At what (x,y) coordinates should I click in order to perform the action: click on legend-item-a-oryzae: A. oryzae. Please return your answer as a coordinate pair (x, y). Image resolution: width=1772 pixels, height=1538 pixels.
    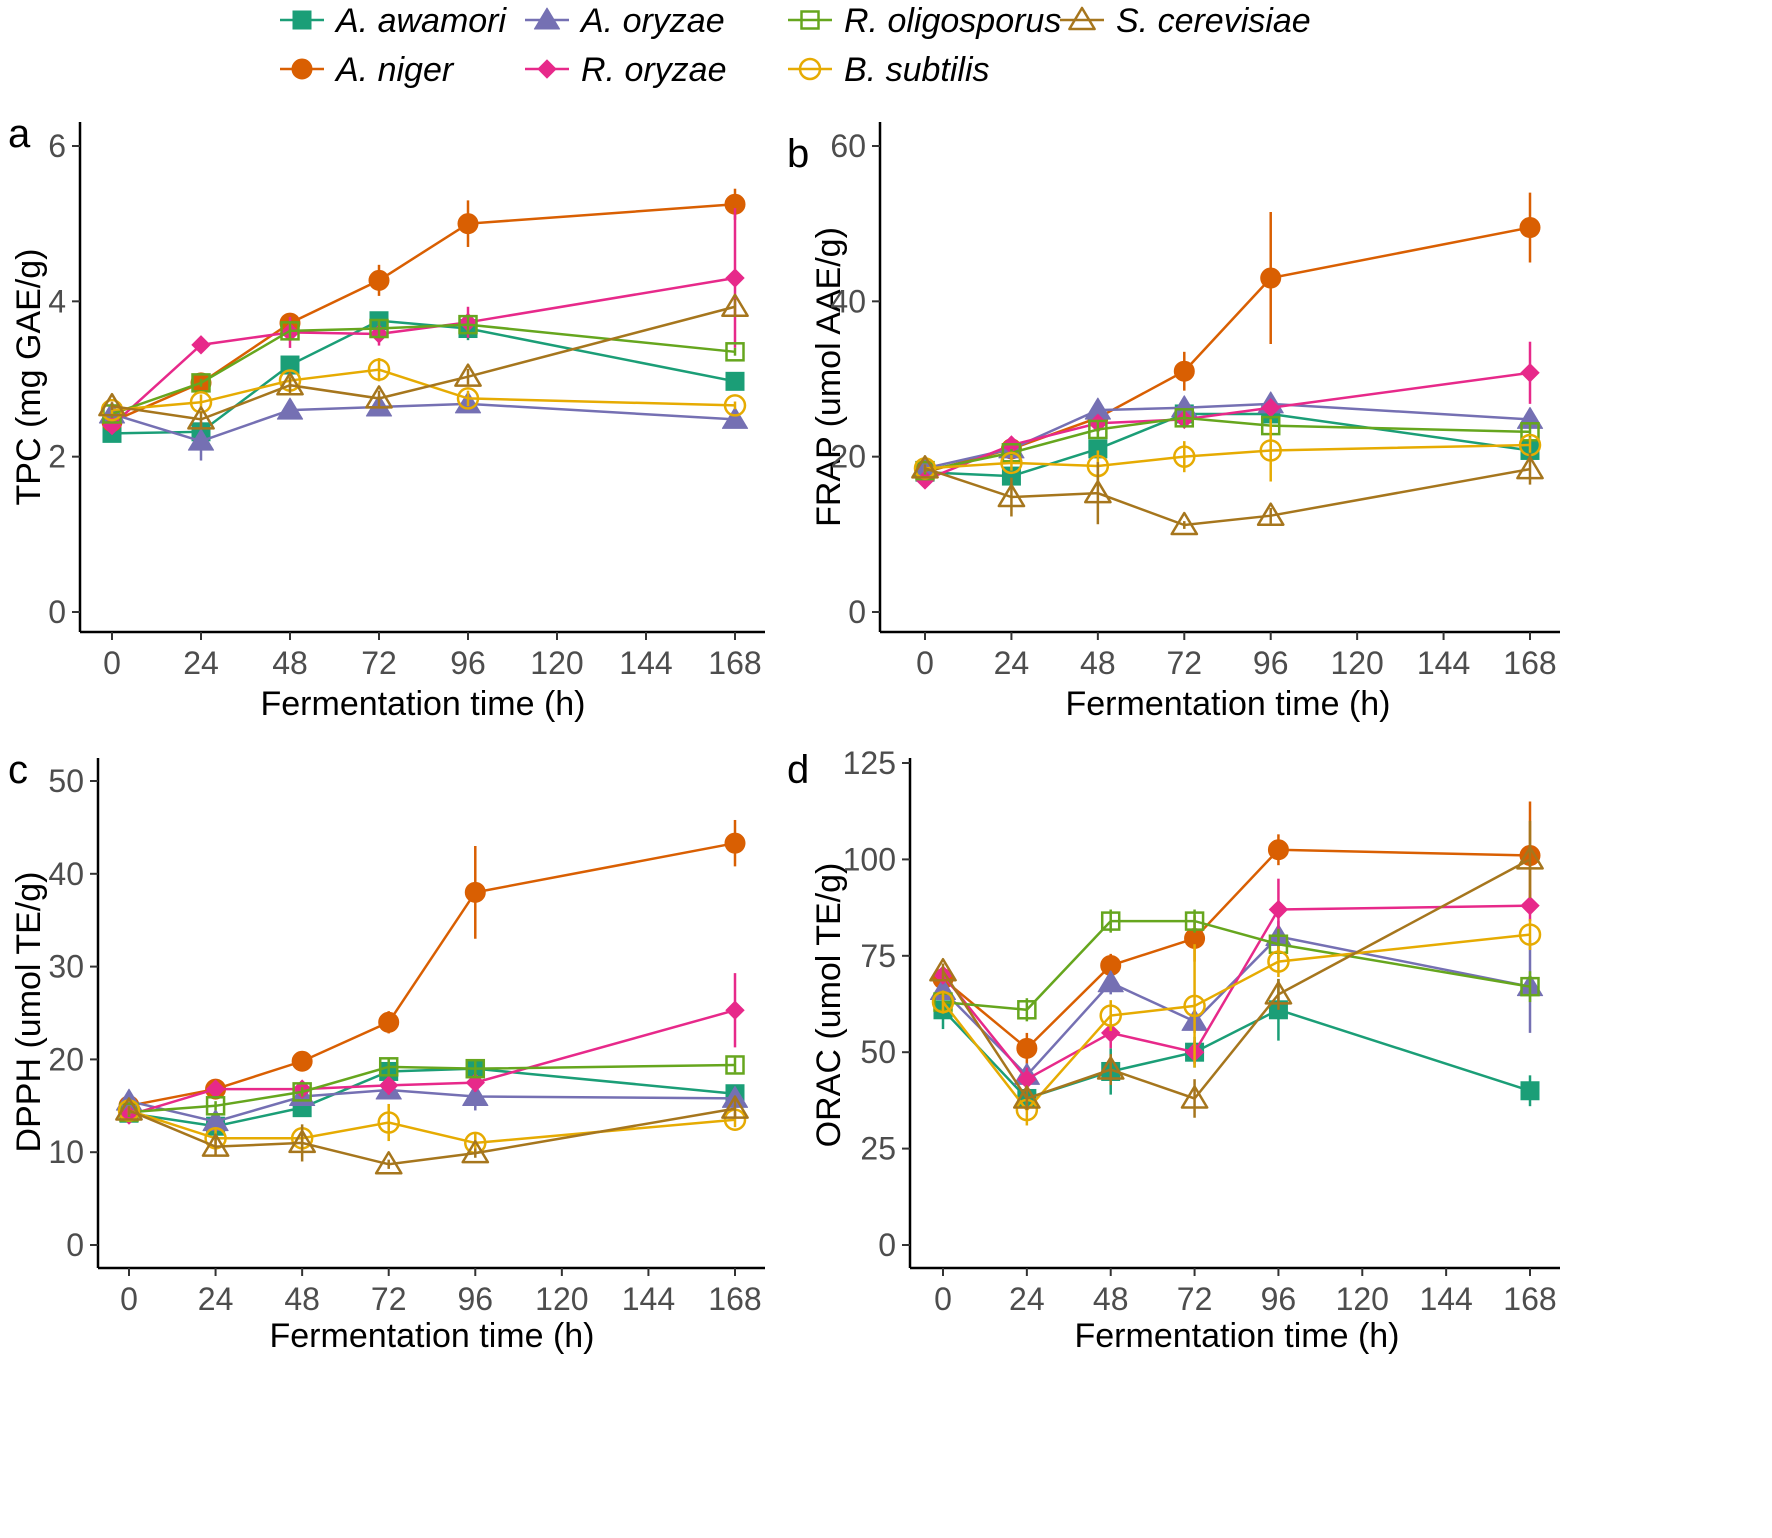
    Looking at the image, I should click on (625, 21).